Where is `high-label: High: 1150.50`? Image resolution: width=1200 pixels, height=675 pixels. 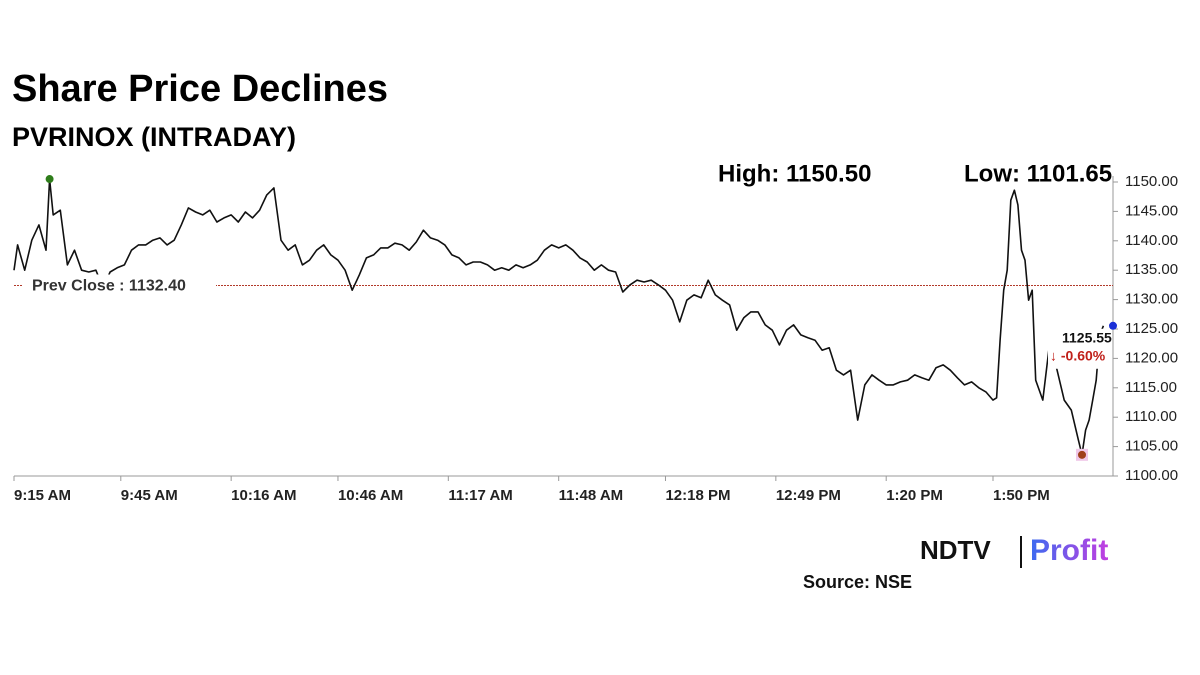
high-label: High: 1150.50 is located at coordinates (794, 173).